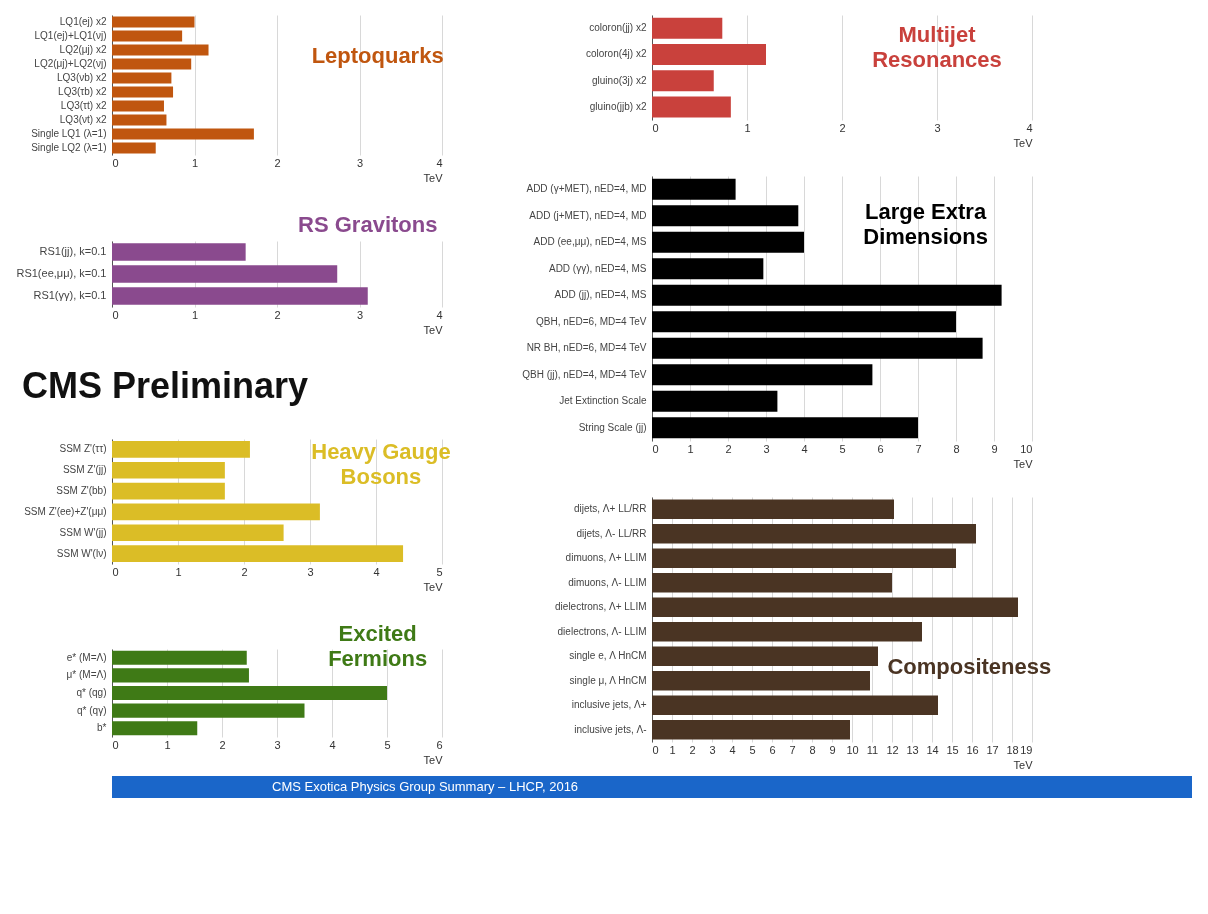 The width and height of the screenshot is (1208, 914). I want to click on y-tick-label: ADD (jj), nED=4, MS, so click(600, 295).